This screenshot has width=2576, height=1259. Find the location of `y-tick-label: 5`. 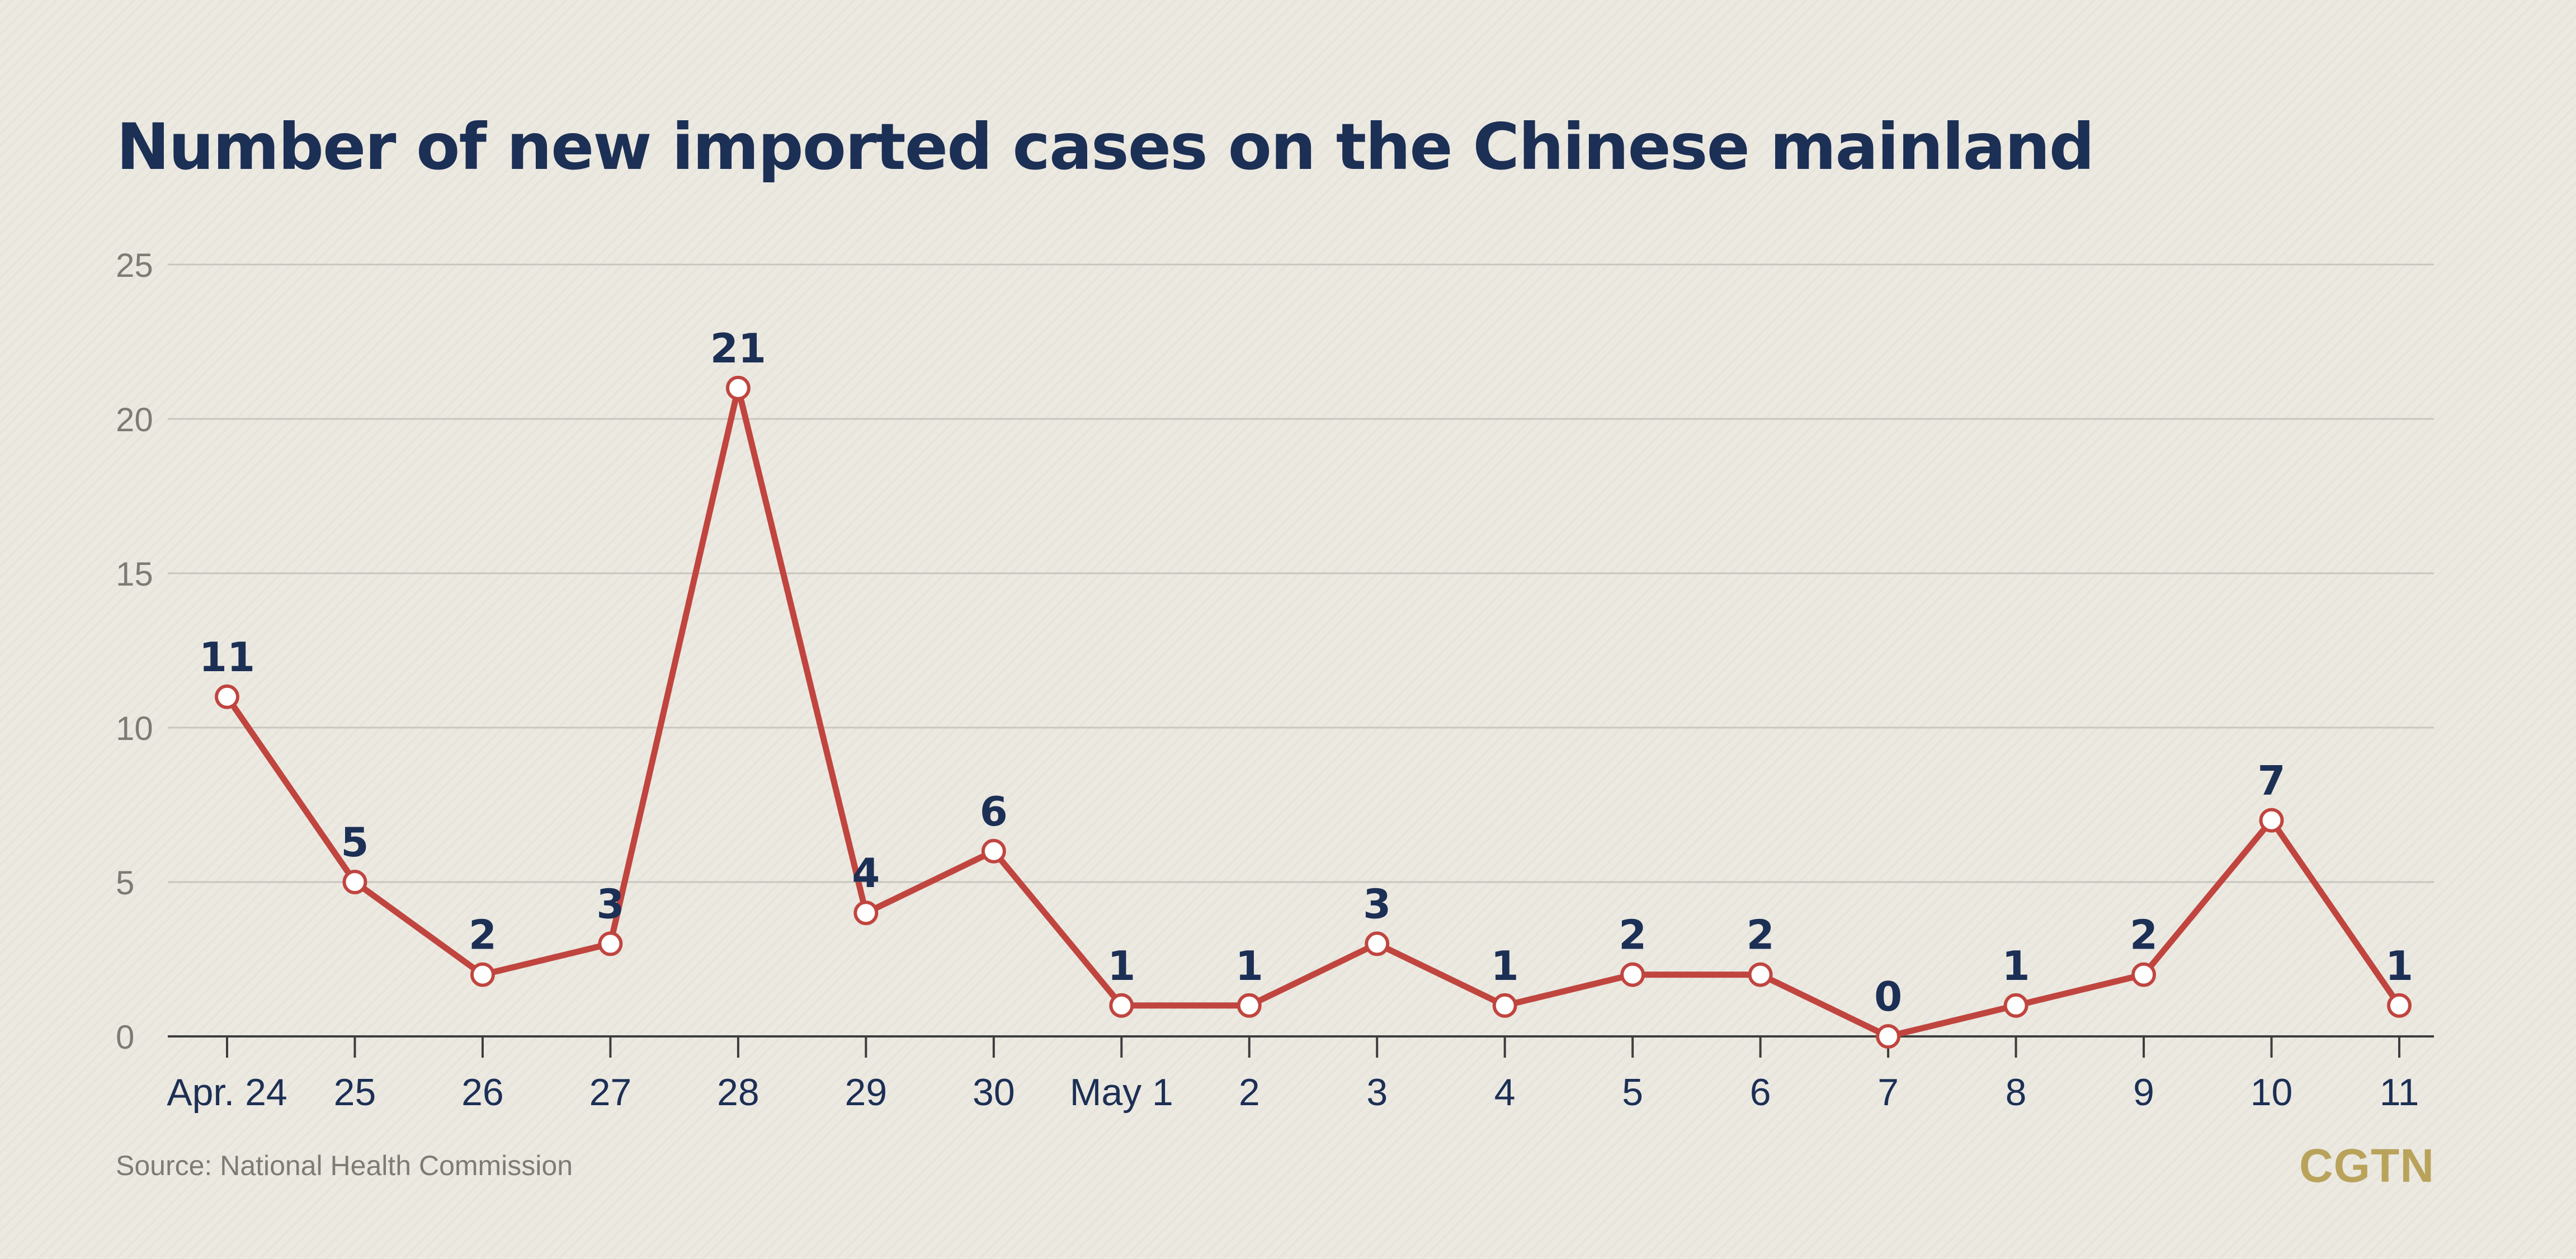

y-tick-label: 5 is located at coordinates (125, 883).